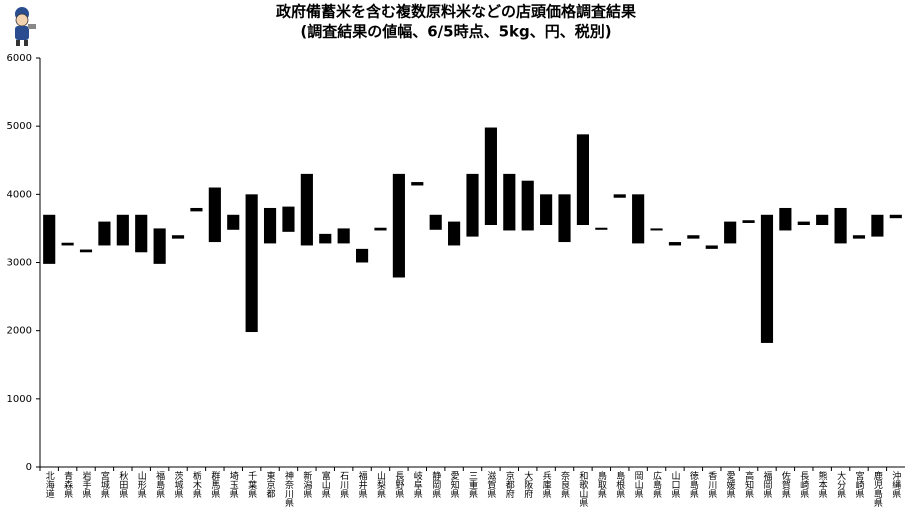 The image size is (912, 513). Describe the element at coordinates (233, 484) in the screenshot. I see `x-tick-label: 埼玉県` at that location.